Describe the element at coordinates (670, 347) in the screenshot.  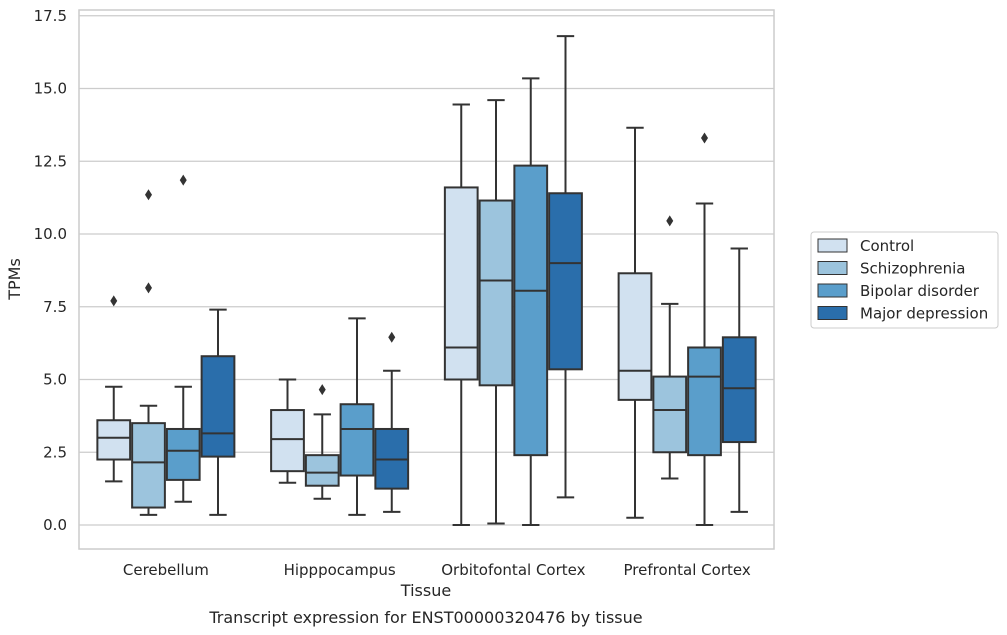
I see `box-prefrontal-cortex-schizophrenia` at that location.